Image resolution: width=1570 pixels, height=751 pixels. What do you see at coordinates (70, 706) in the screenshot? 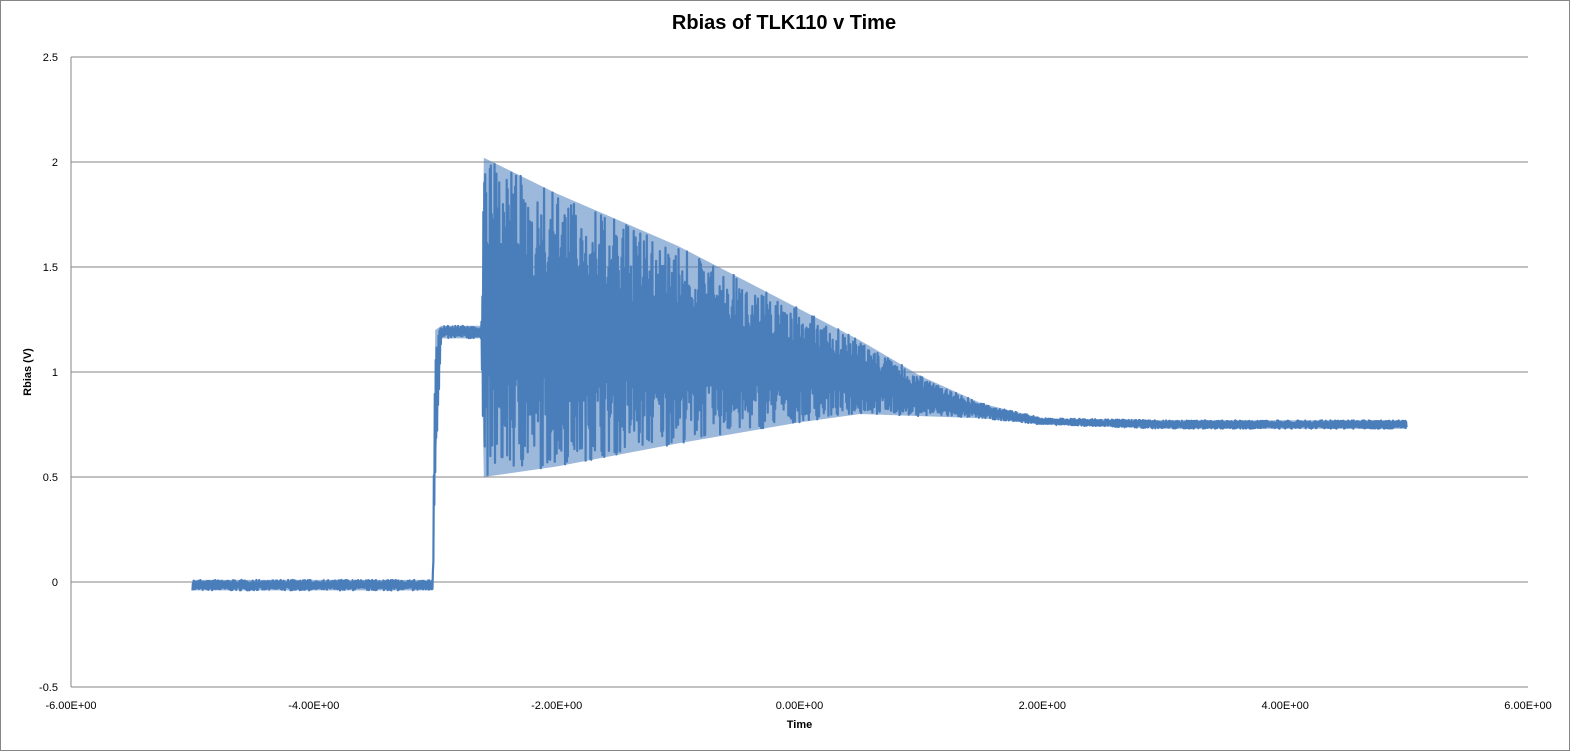
I see `x-tick-label: -6.00E+00` at bounding box center [70, 706].